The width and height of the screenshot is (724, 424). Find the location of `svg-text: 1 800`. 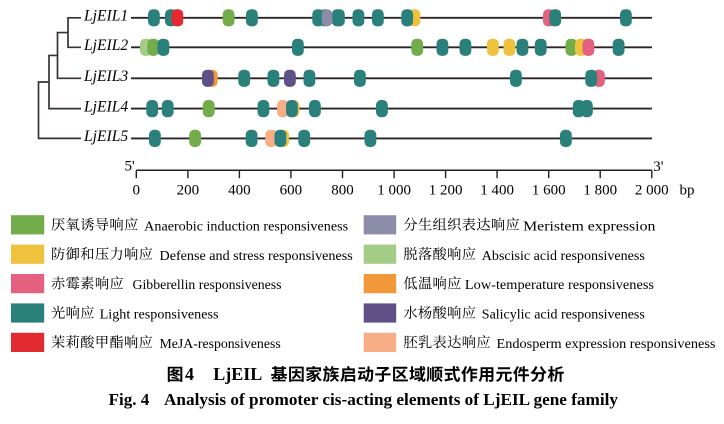

svg-text: 1 800 is located at coordinates (600, 191).